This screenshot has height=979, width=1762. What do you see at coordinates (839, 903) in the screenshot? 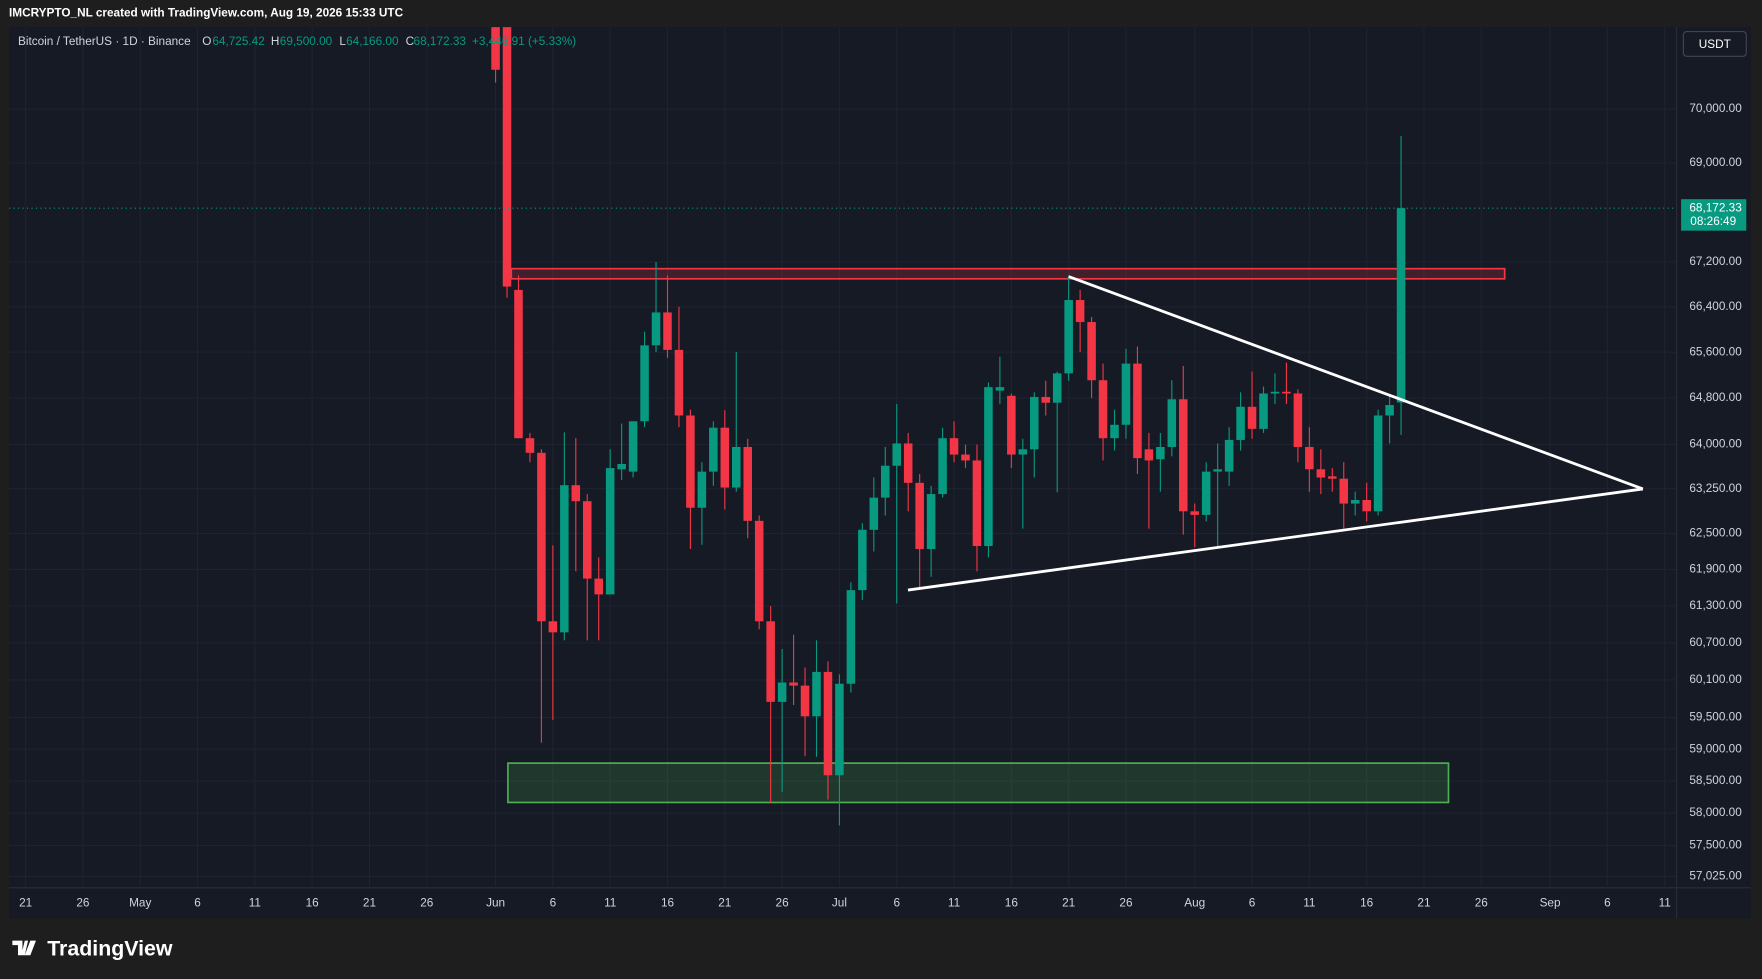
I see `x-tick-label: Jul` at bounding box center [839, 903].